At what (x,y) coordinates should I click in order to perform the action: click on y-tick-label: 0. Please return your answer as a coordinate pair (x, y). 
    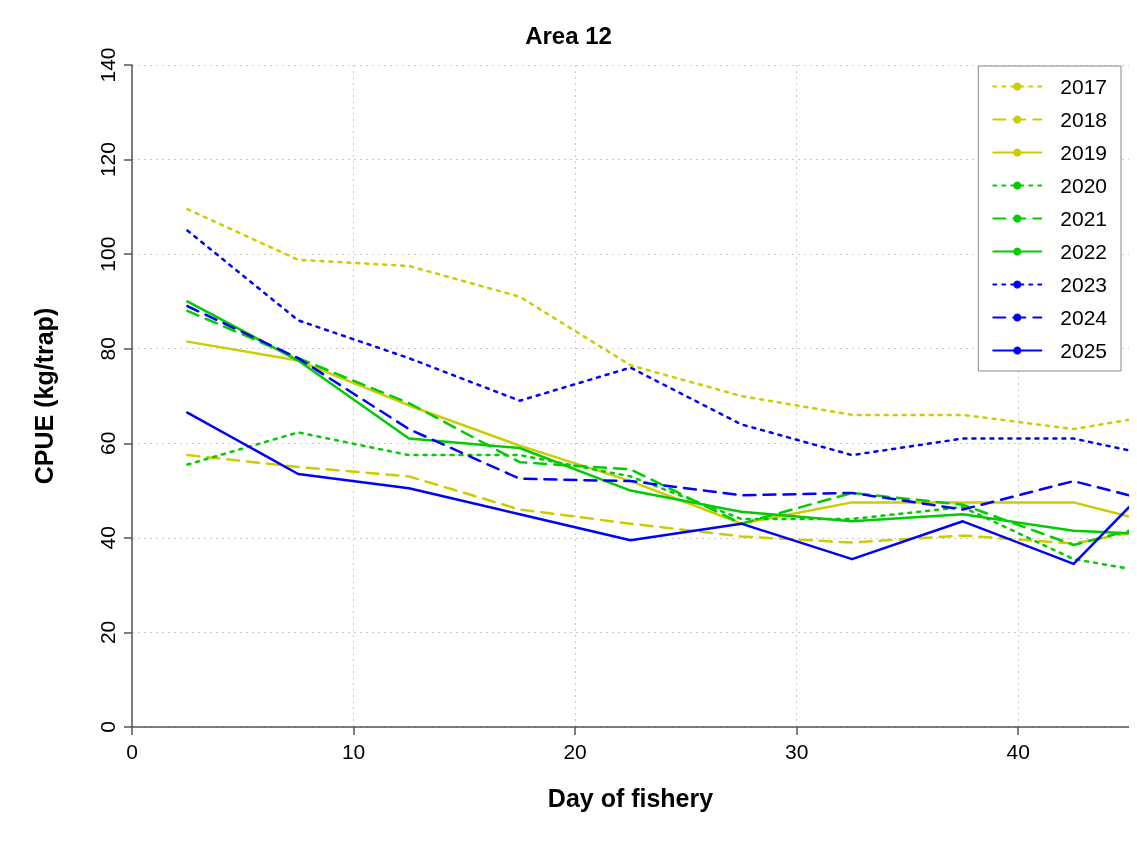
    Looking at the image, I should click on (107, 727).